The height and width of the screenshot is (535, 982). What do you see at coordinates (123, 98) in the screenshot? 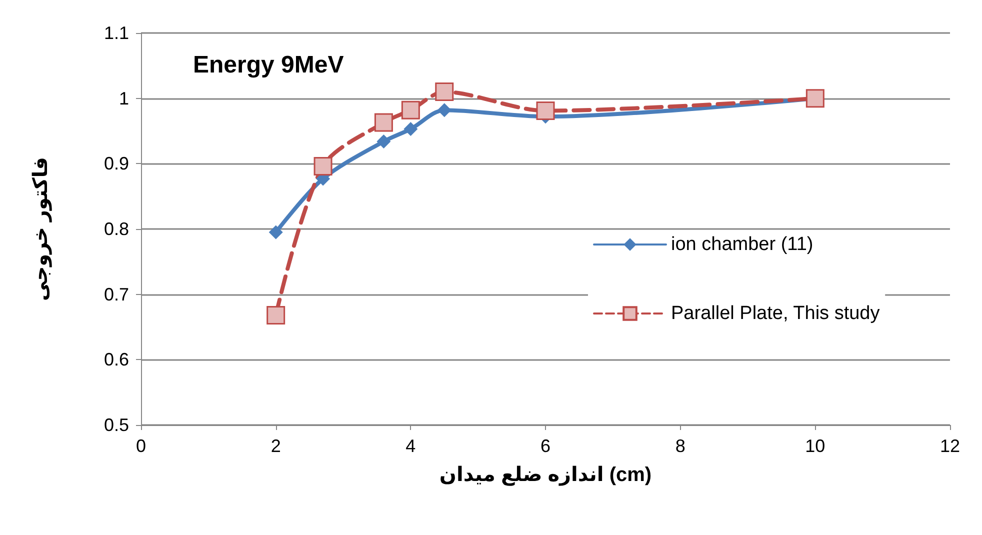
I see `y-tick-label: 1` at bounding box center [123, 98].